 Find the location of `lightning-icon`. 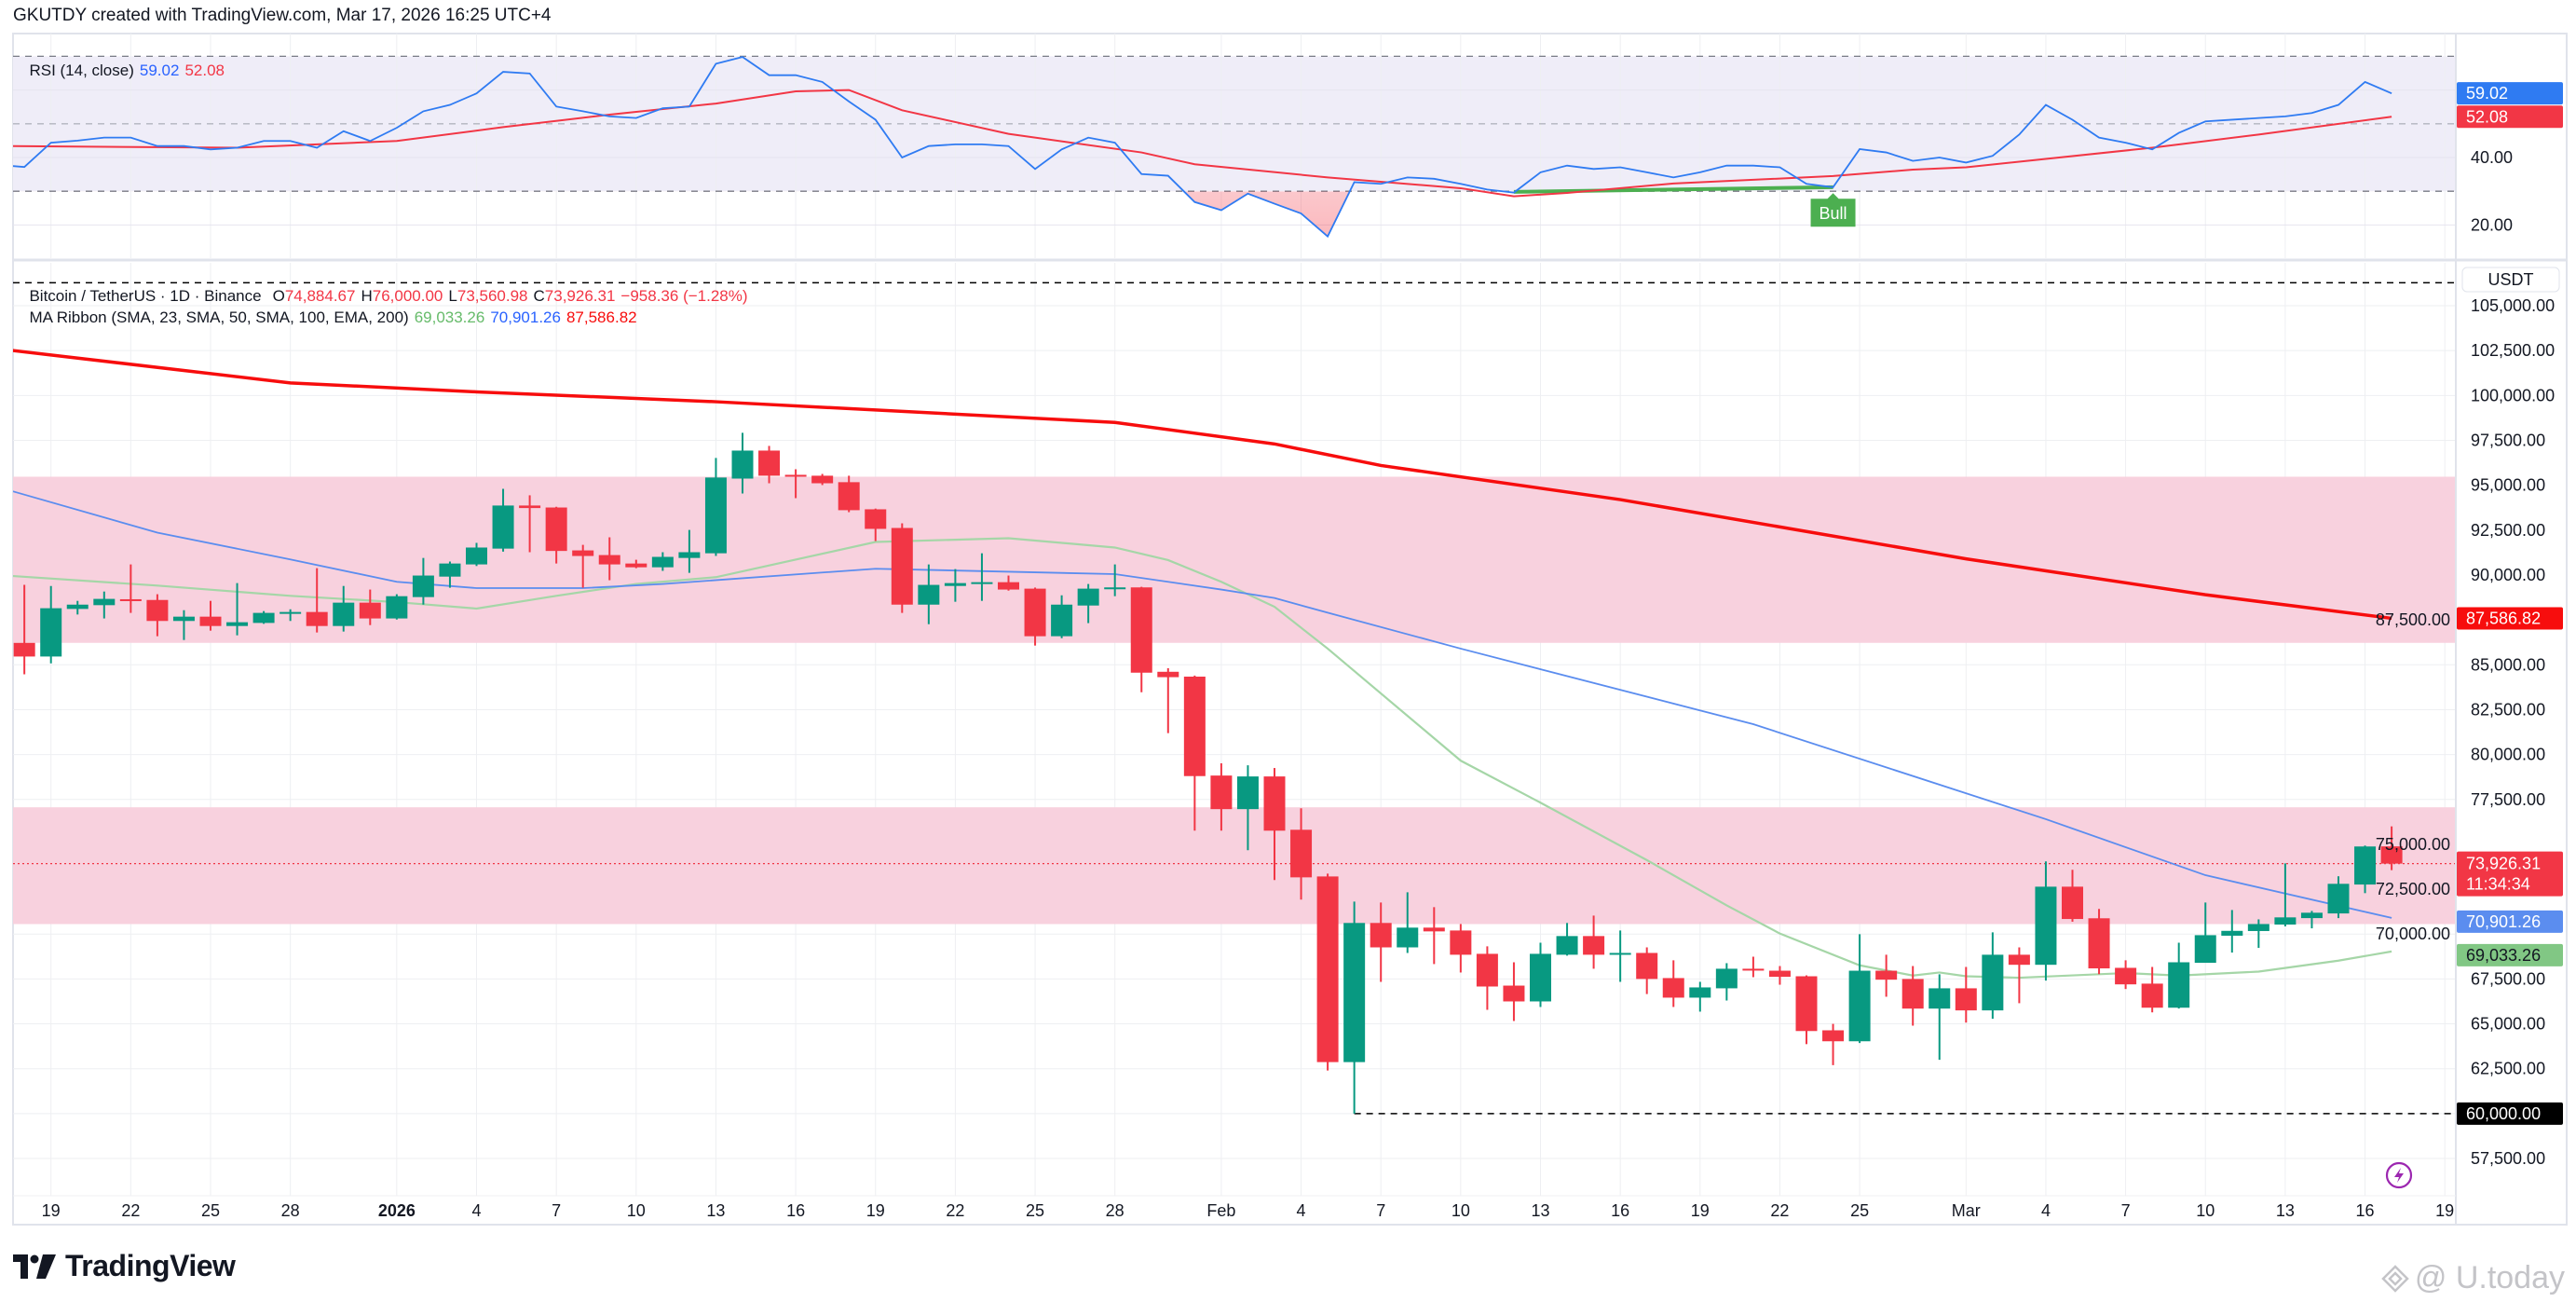

lightning-icon is located at coordinates (2399, 1175).